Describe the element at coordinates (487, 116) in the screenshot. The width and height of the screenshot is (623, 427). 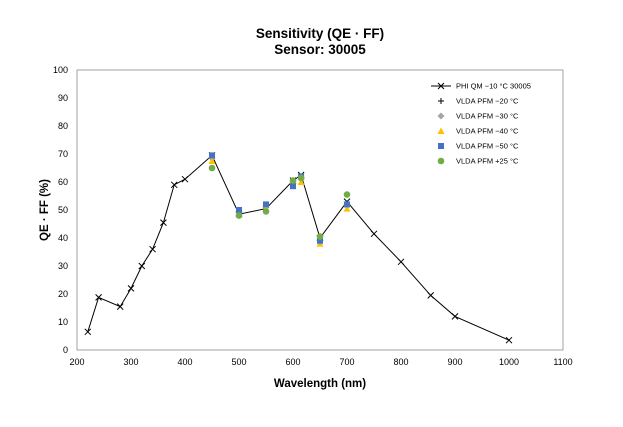
I see `legend-label: VLDA PFM −30 °C` at that location.